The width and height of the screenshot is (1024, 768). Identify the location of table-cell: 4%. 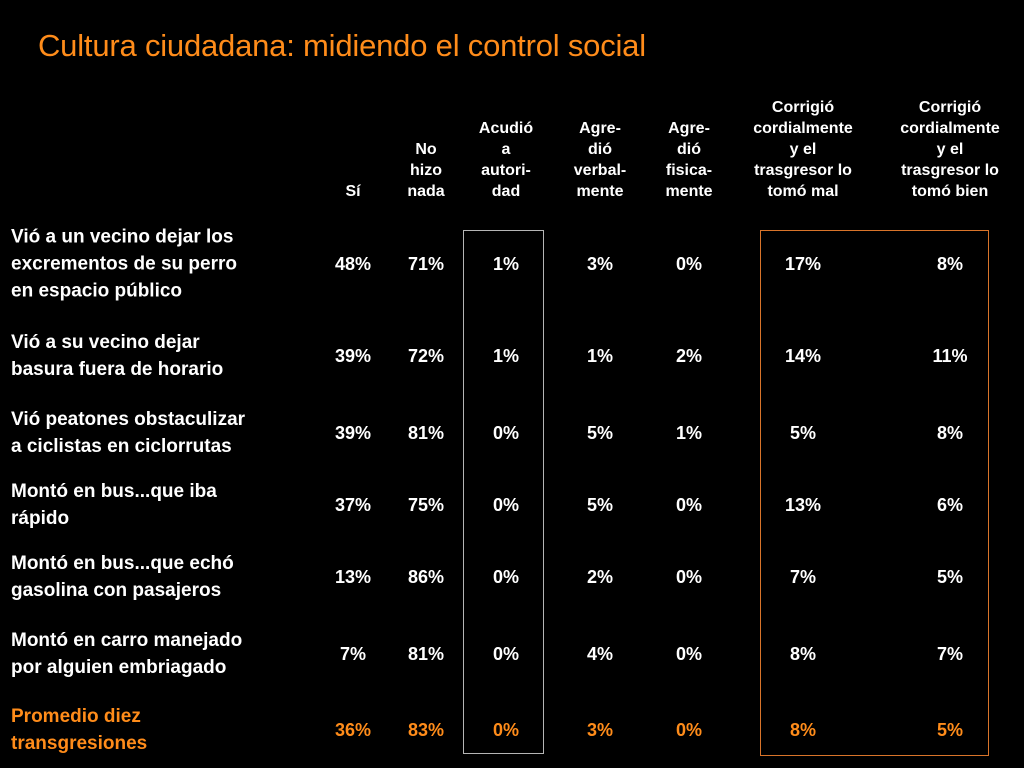
(600, 654).